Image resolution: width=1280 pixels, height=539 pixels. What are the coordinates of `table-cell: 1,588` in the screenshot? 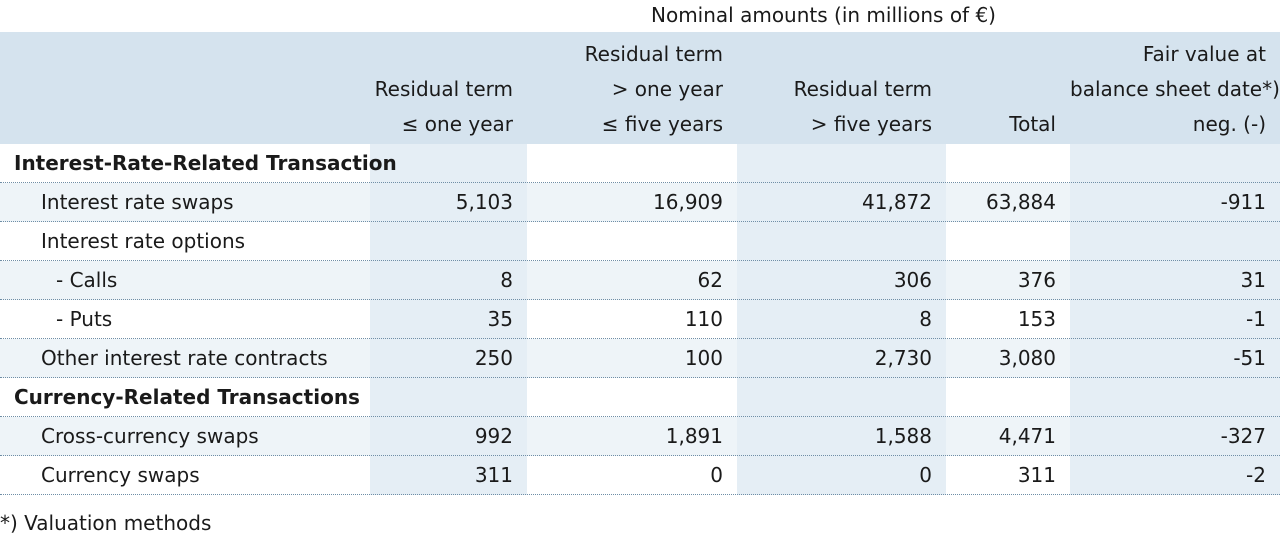 It's located at (903, 436).